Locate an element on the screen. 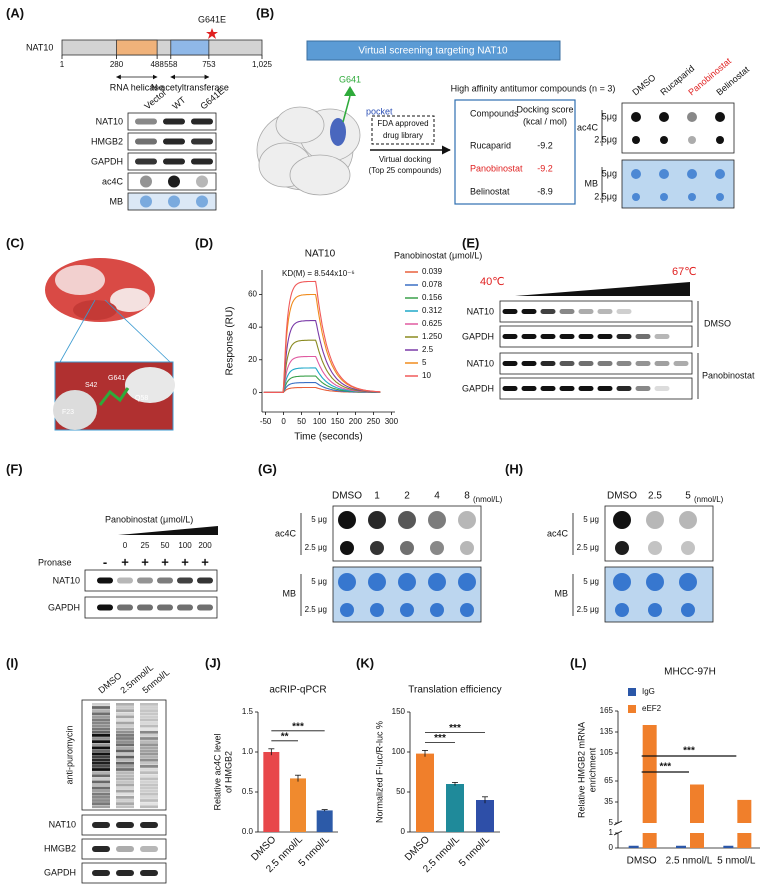  y-tick-label: 65 is located at coordinates (608, 780).